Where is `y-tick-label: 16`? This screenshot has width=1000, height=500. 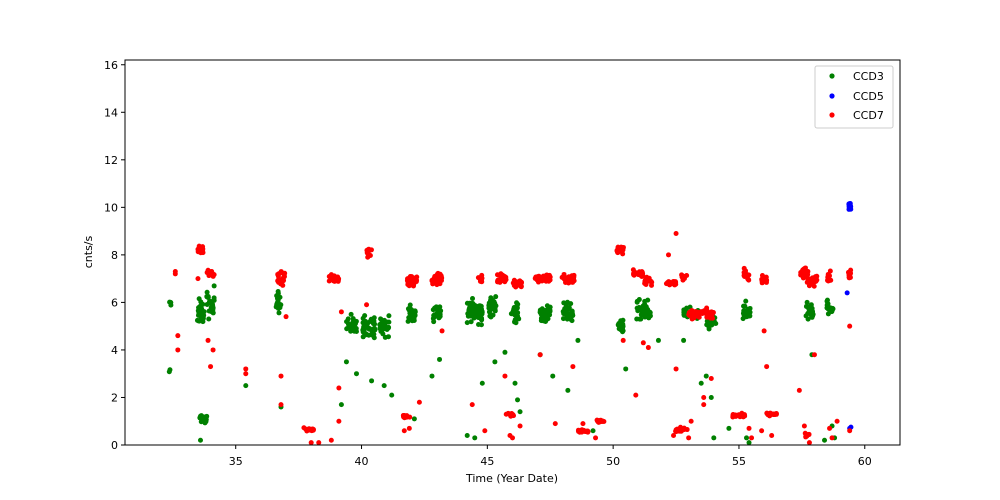
y-tick-label: 16 is located at coordinates (111, 65).